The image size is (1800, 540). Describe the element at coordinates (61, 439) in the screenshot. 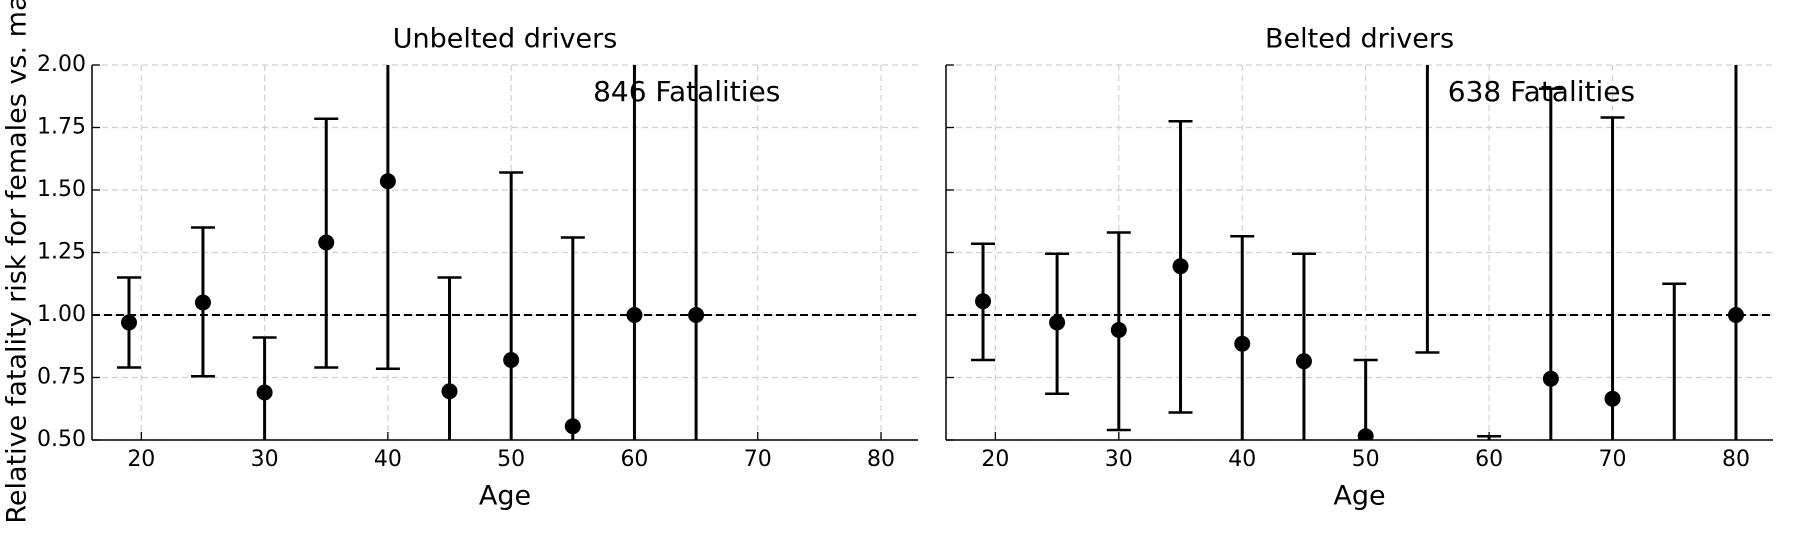

I see `y-tick-label: 0.50` at that location.